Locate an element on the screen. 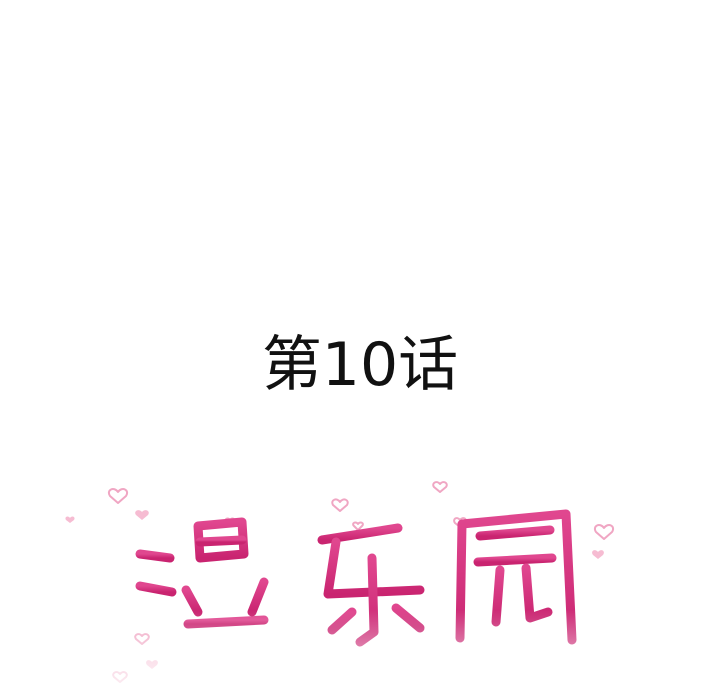 The height and width of the screenshot is (700, 720). logo-glyph-le is located at coordinates (371, 585).